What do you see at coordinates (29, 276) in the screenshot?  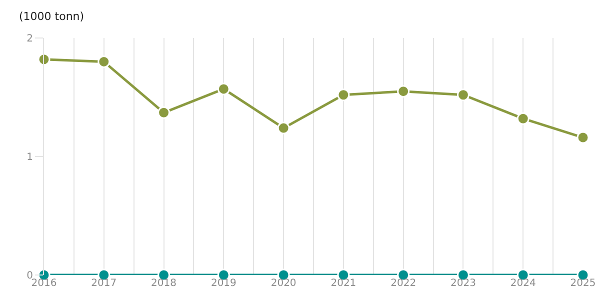 I see `y-tick-label: 0` at bounding box center [29, 276].